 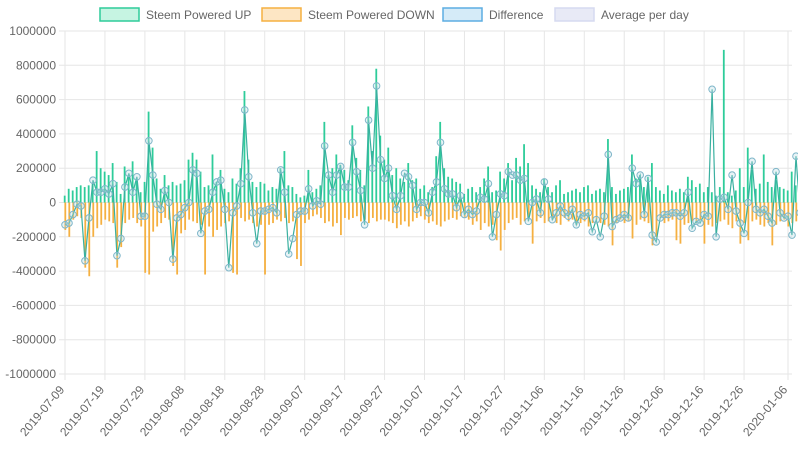 What do you see at coordinates (32, 31) in the screenshot?
I see `y-tick-label-0: 1000000` at bounding box center [32, 31].